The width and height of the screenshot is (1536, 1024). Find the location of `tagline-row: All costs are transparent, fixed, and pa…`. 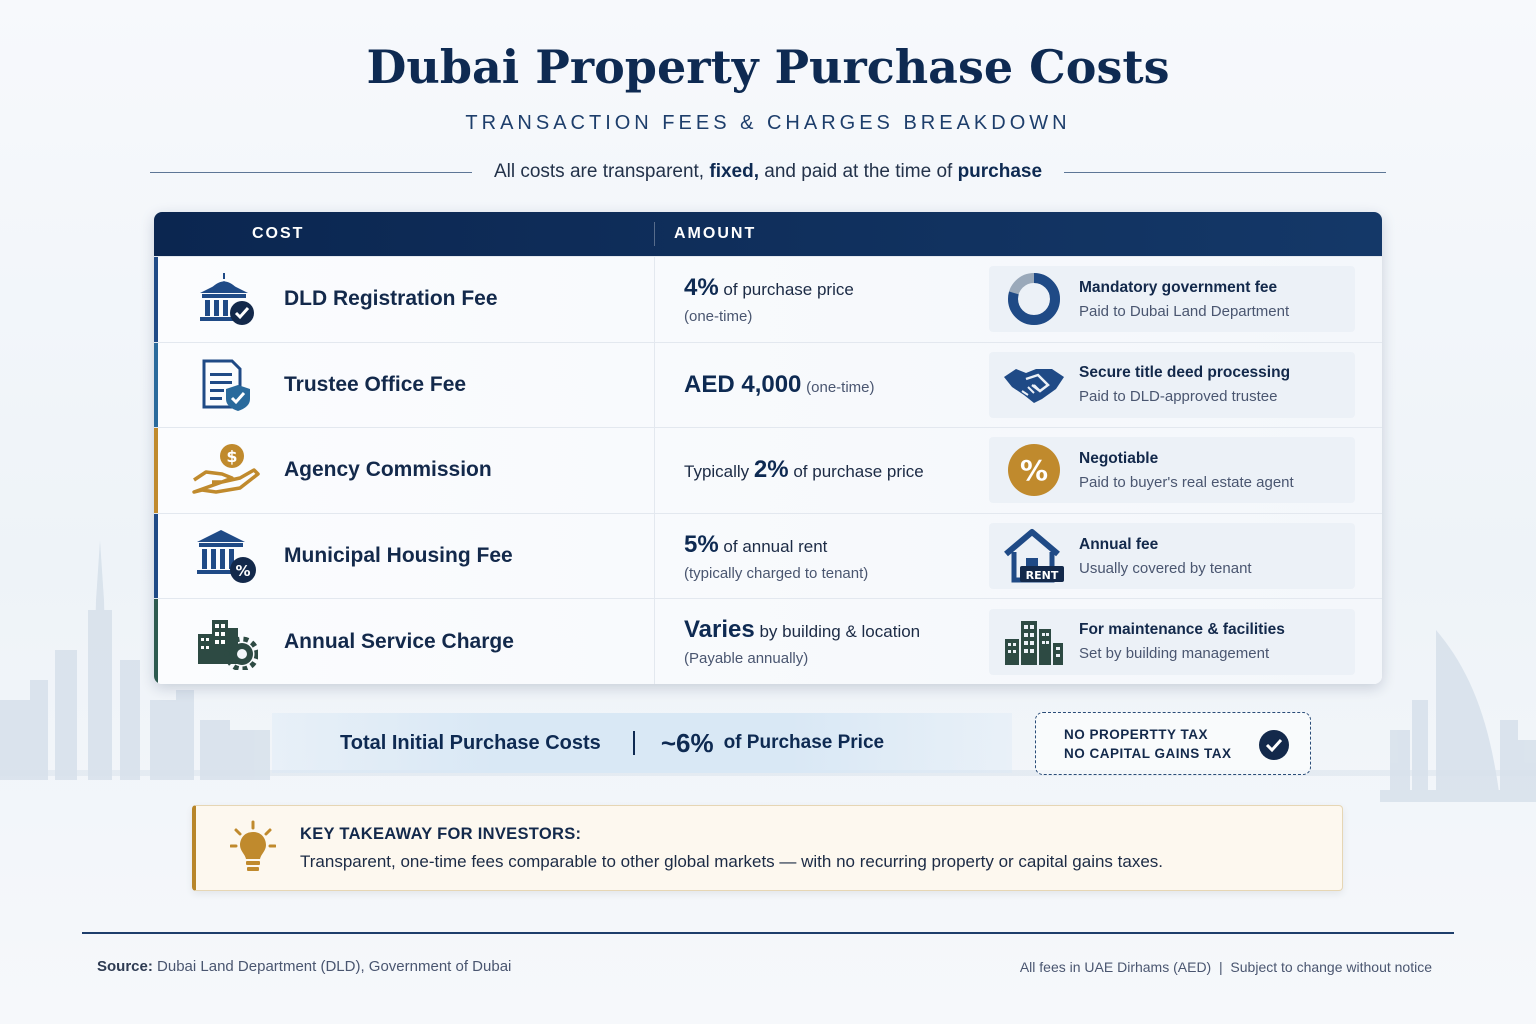

tagline-row: All costs are transparent, fixed, and pa… is located at coordinates (768, 172).